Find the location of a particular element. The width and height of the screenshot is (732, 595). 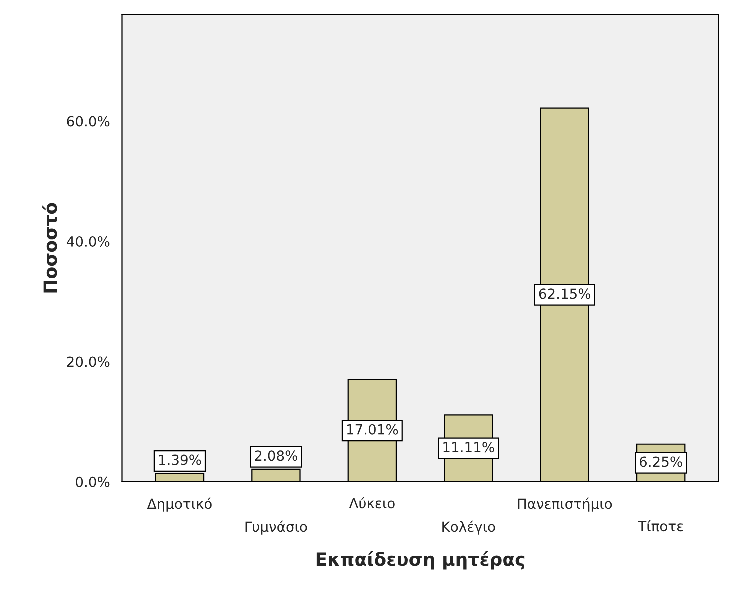

data-label: 17.01% is located at coordinates (372, 429).